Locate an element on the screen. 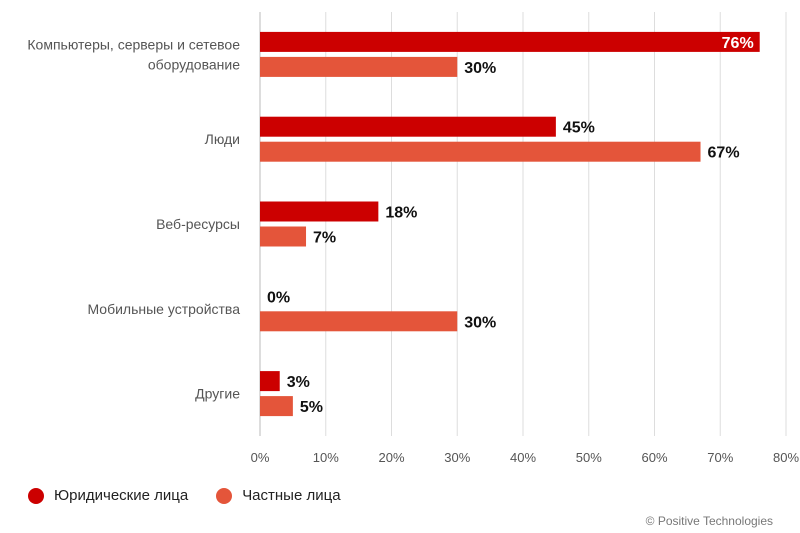  category-label-line: Люди is located at coordinates (222, 139).